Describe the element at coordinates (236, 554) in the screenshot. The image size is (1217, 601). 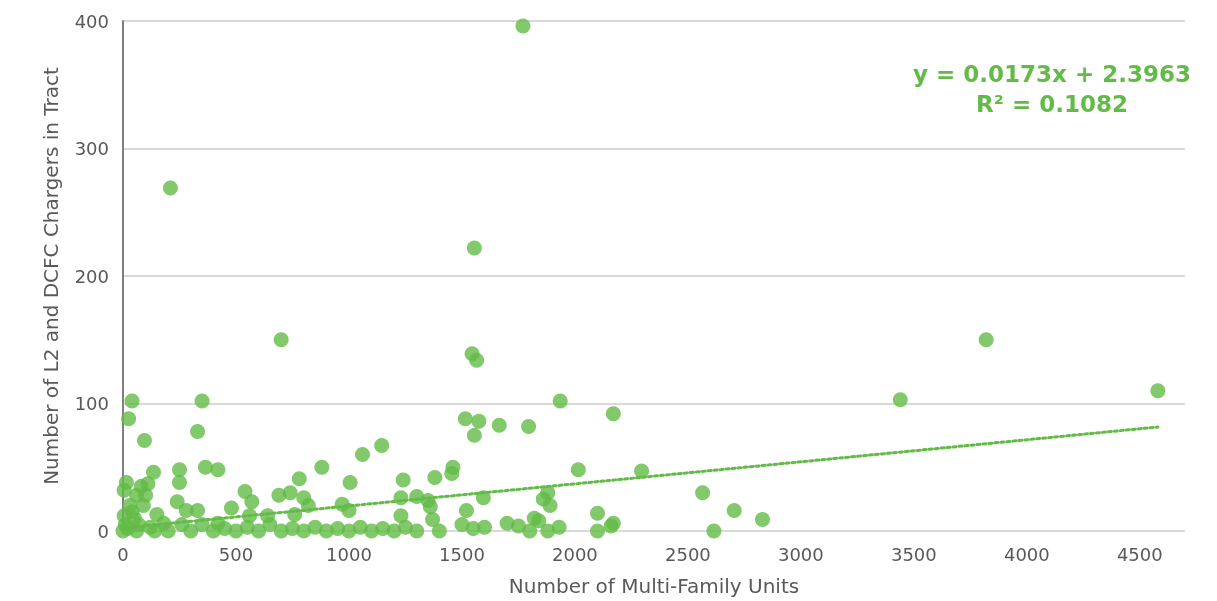
I see `x-tick-label: 500` at that location.